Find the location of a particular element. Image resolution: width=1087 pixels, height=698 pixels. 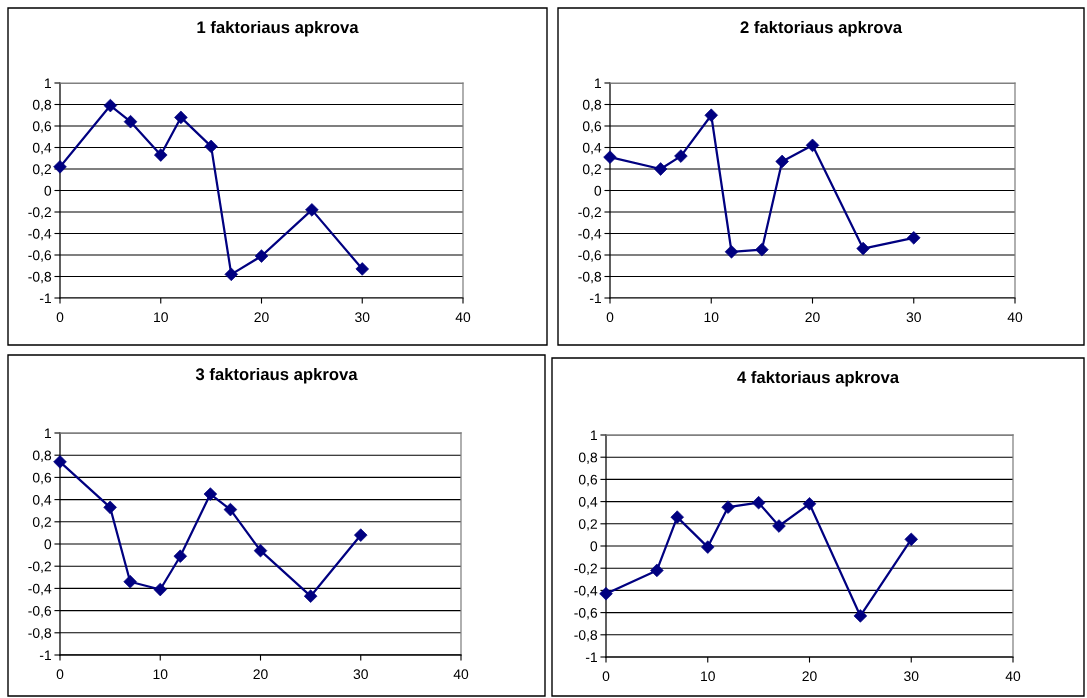

chart-title: 4 faktoriaus apkrova is located at coordinates (818, 378).